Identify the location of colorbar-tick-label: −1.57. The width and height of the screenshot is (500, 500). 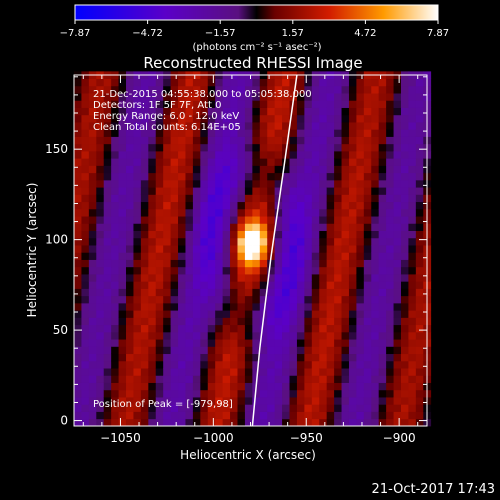
(220, 33).